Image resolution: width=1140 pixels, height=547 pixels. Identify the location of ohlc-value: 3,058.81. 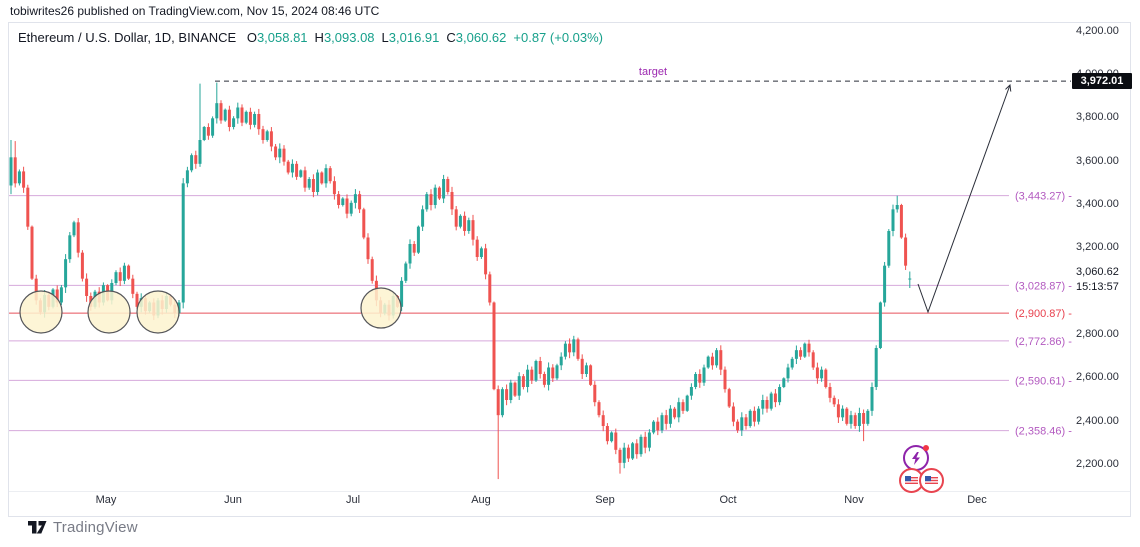
(282, 37).